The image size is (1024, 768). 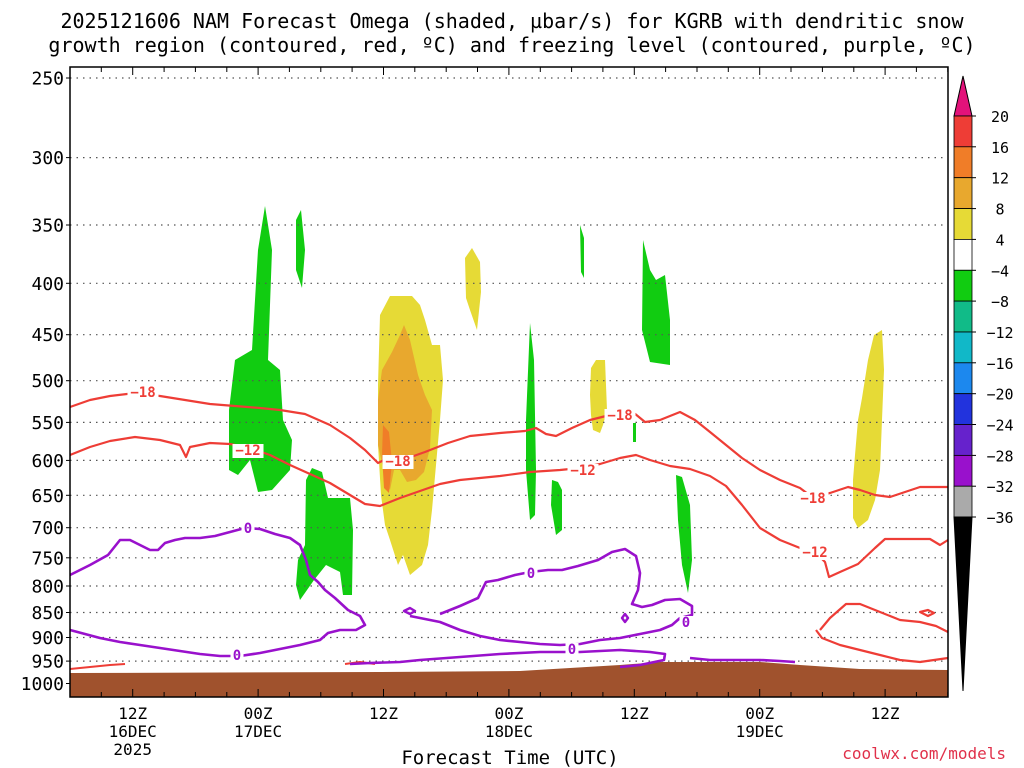 I want to click on contour-label-freezing-d-bg, so click(x=572, y=650).